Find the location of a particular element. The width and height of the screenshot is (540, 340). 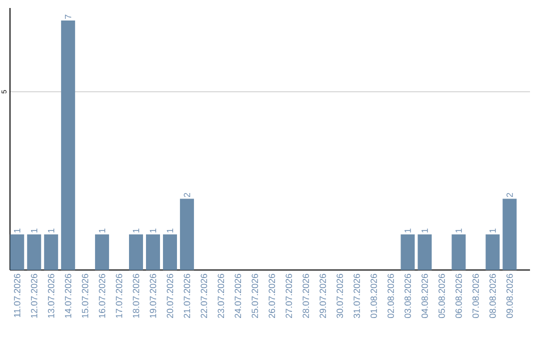

x-tick-label: 06.08.2026 is located at coordinates (459, 296).